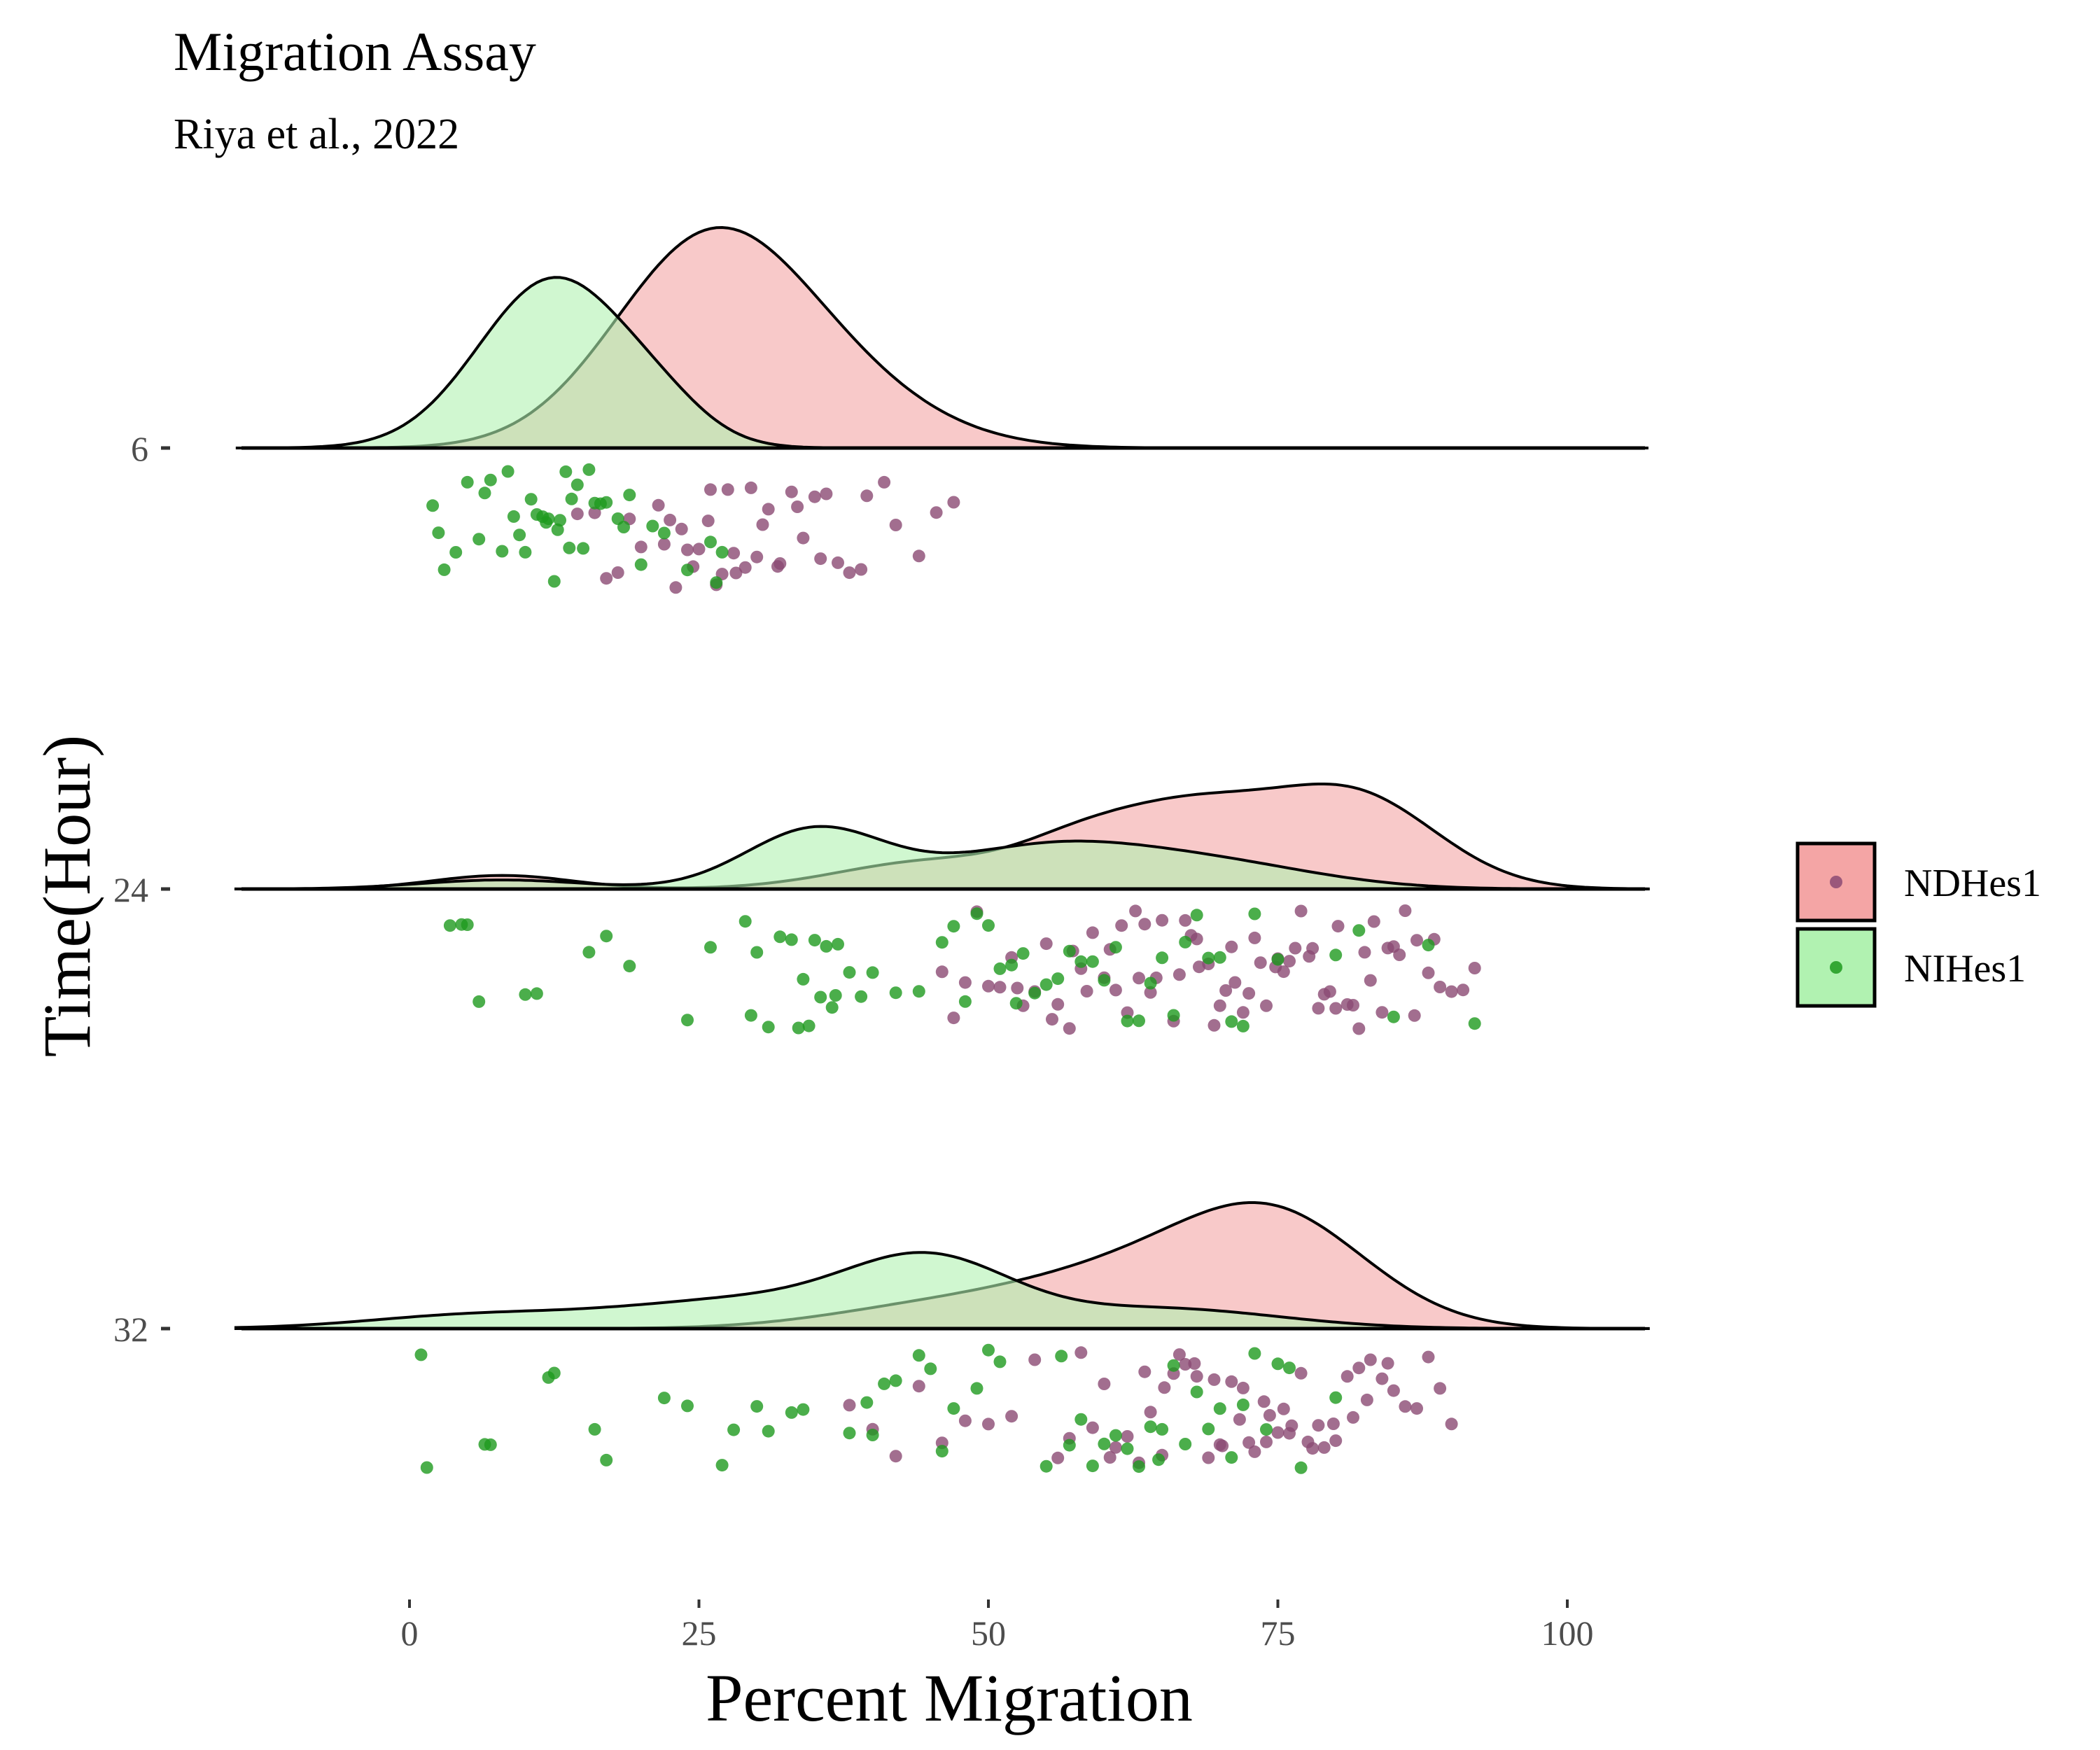 The height and width of the screenshot is (1750, 2100). I want to click on y-tick-label: 32, so click(130, 1329).